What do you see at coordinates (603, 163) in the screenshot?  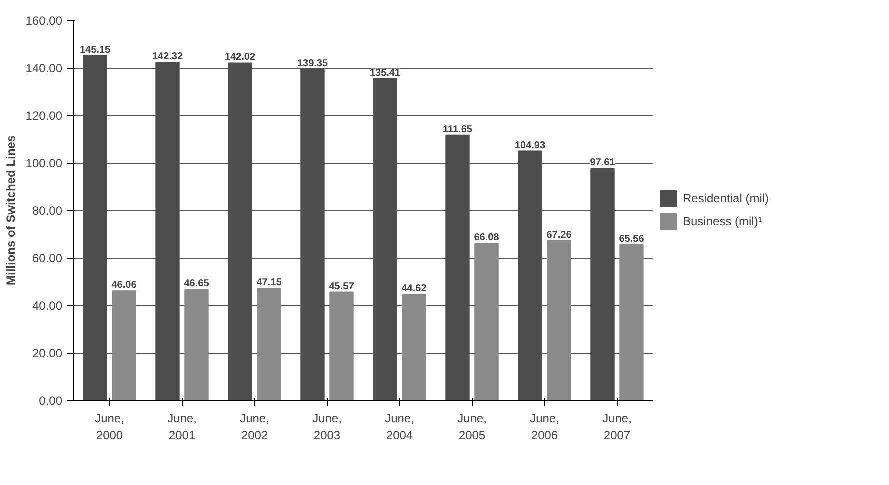 I see `data-label: 97.61` at bounding box center [603, 163].